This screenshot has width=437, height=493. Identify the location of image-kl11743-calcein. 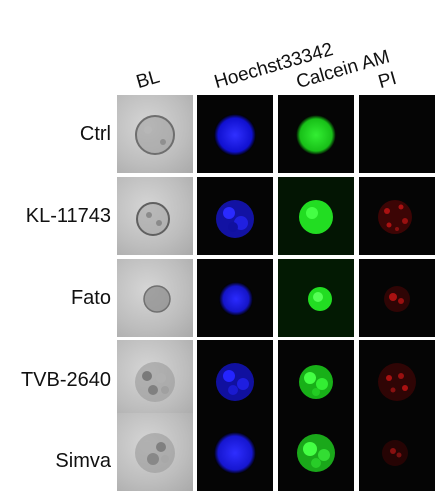
(316, 216).